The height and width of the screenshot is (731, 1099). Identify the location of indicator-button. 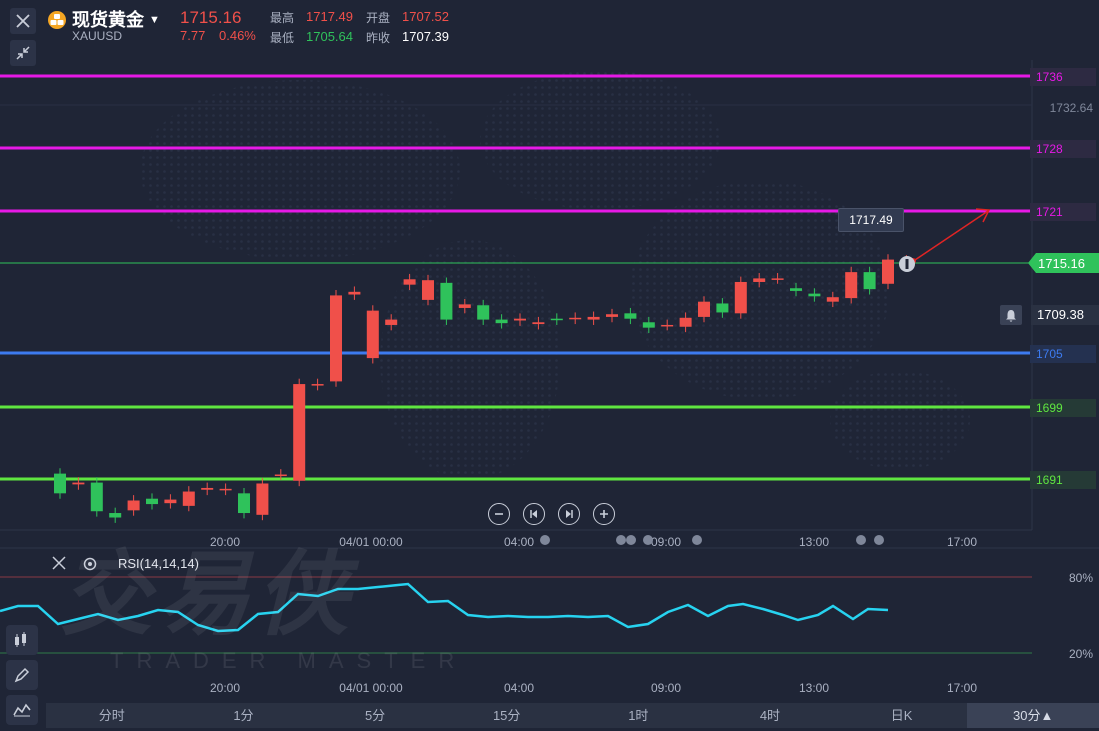
(22, 640).